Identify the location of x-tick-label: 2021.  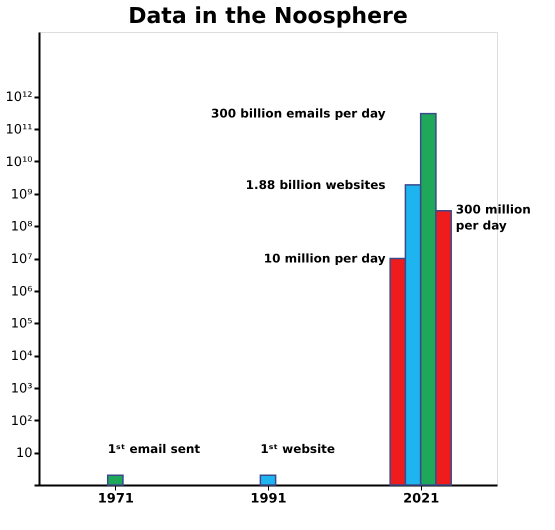
(421, 499).